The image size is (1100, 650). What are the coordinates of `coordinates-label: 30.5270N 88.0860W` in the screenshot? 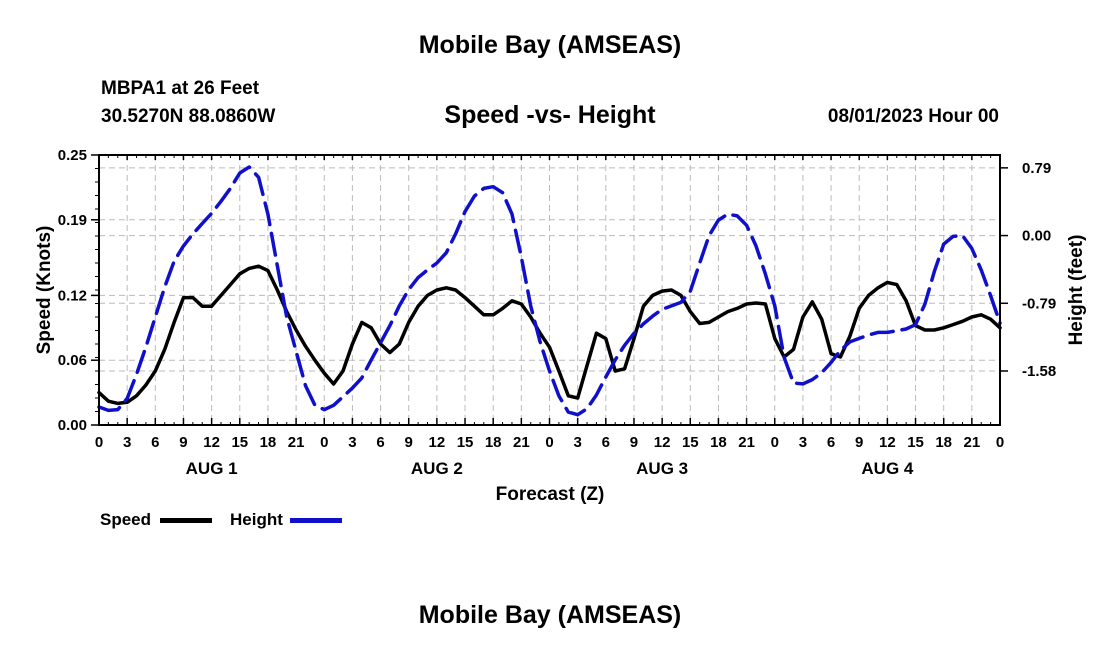 It's located at (188, 116).